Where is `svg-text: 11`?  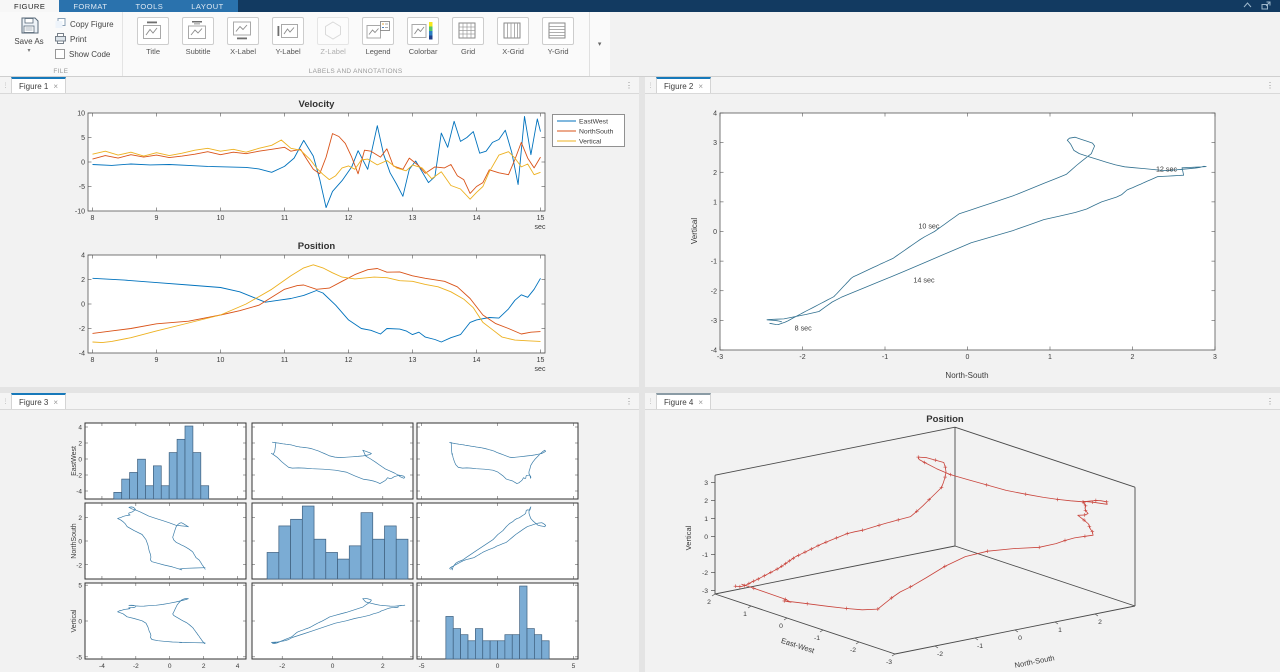 svg-text: 11 is located at coordinates (284, 360).